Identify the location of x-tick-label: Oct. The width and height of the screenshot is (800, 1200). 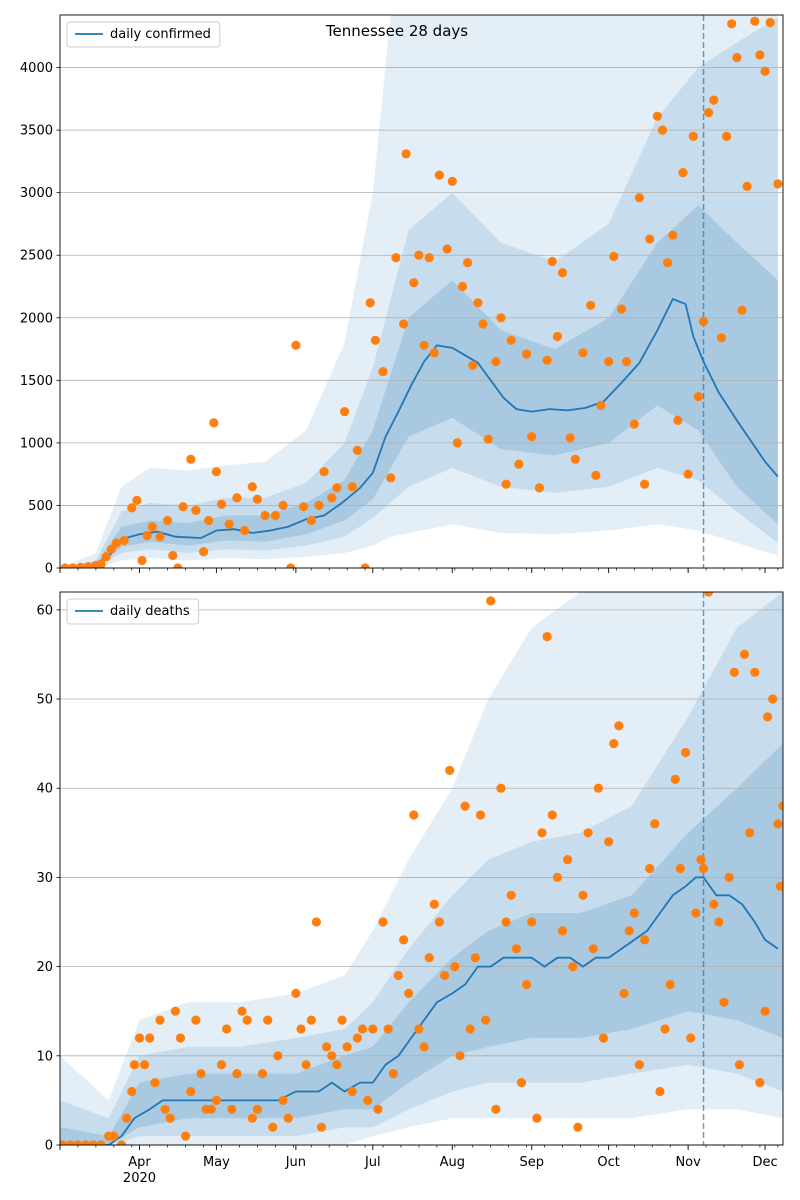
(608, 1162).